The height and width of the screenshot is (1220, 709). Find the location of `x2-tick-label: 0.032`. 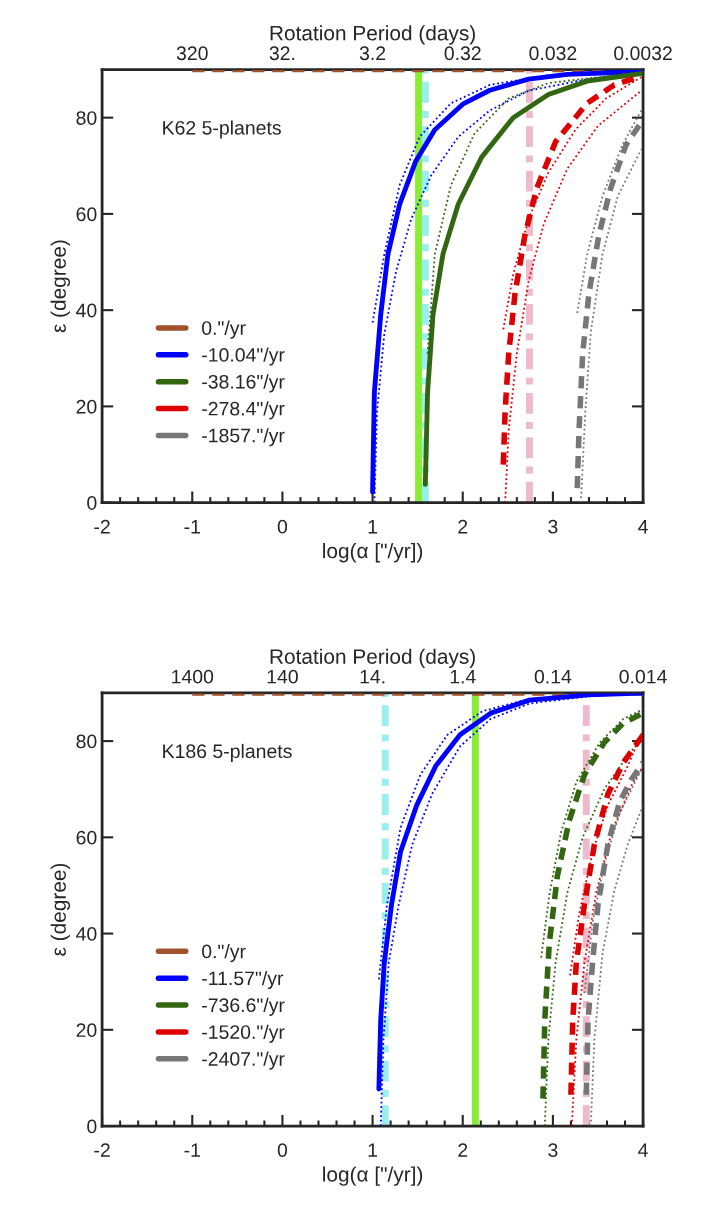

x2-tick-label: 0.032 is located at coordinates (553, 53).